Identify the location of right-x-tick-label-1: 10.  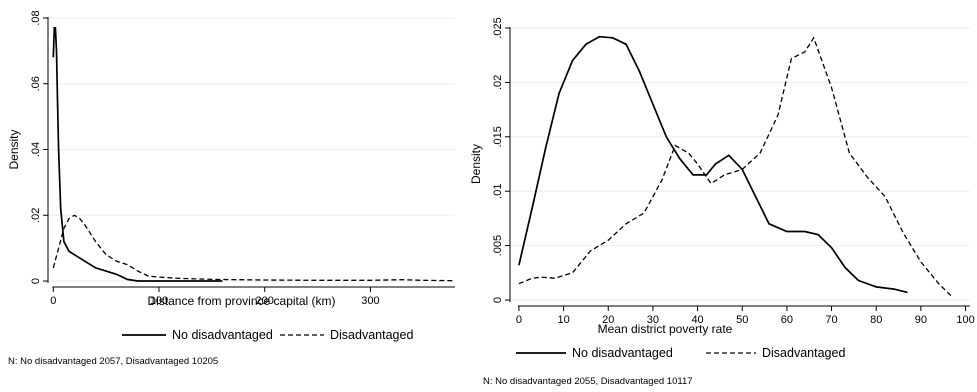
(563, 320).